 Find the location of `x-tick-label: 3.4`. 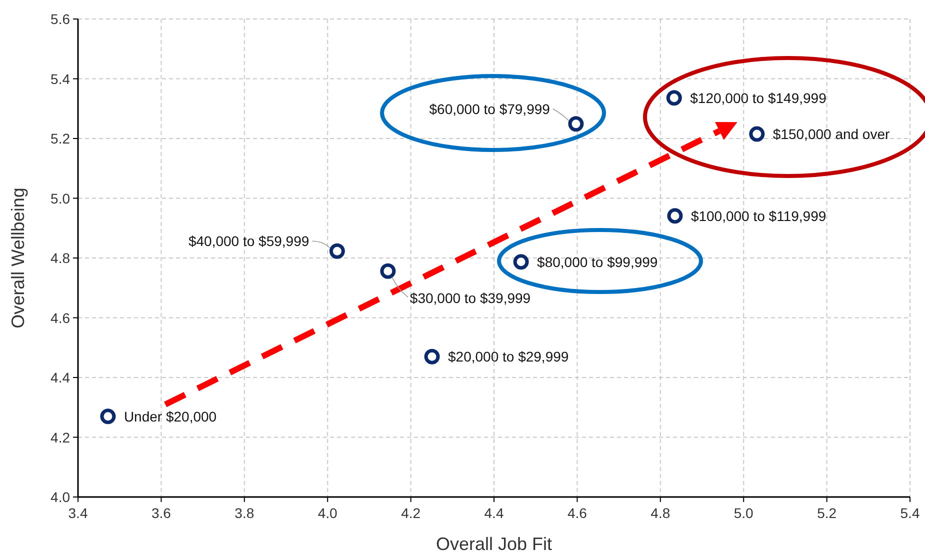

x-tick-label: 3.4 is located at coordinates (78, 513).